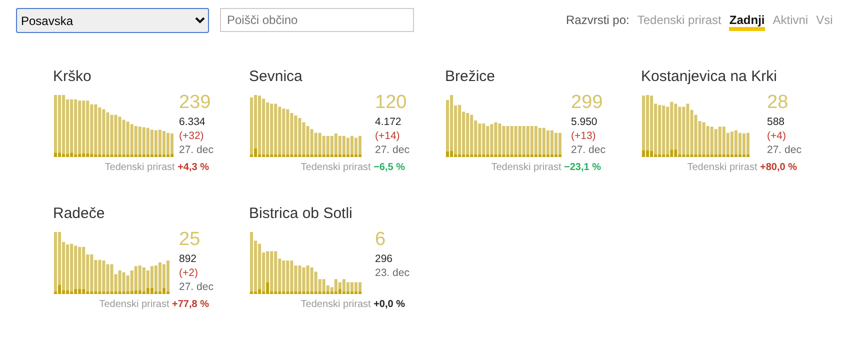  Describe the element at coordinates (790, 20) in the screenshot. I see `text: Aktivni` at that location.